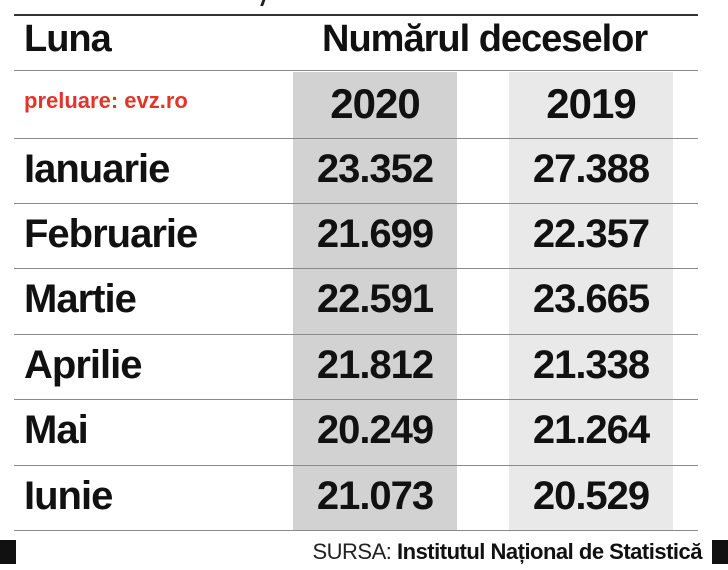  What do you see at coordinates (106, 100) in the screenshot?
I see `credit-label: preluare: evz.ro` at bounding box center [106, 100].